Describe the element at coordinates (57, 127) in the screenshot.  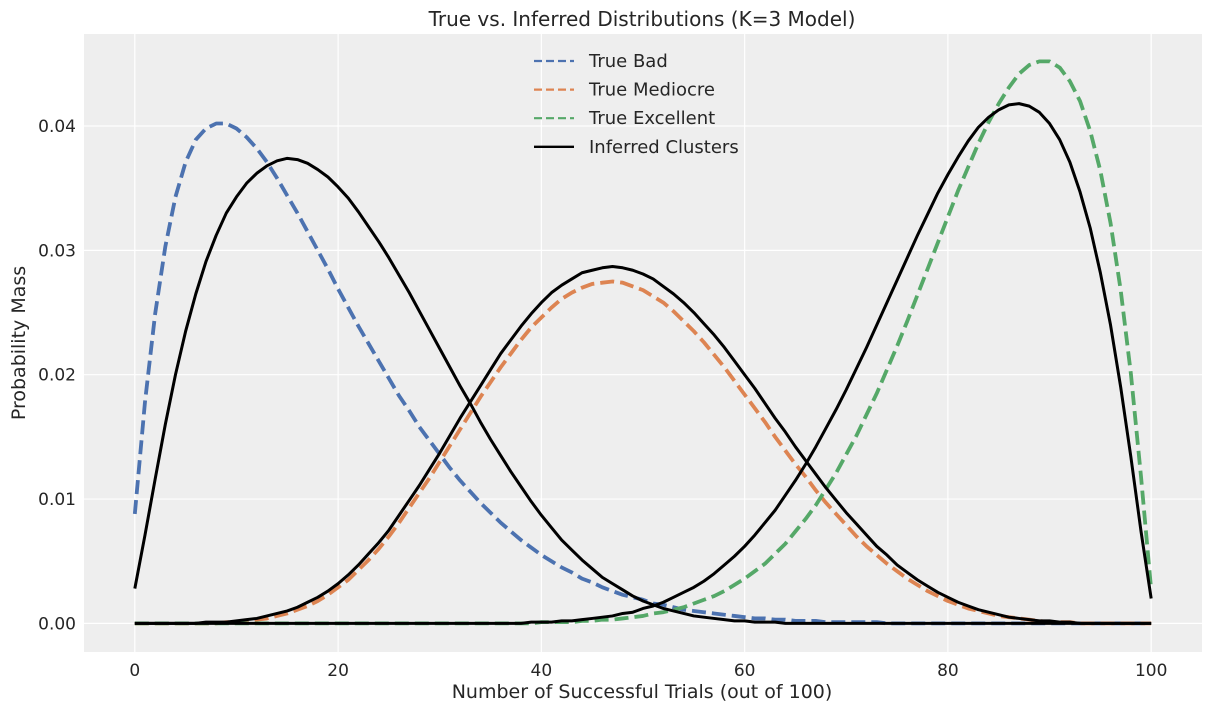
I see `y-tick-label: 0.04` at that location.